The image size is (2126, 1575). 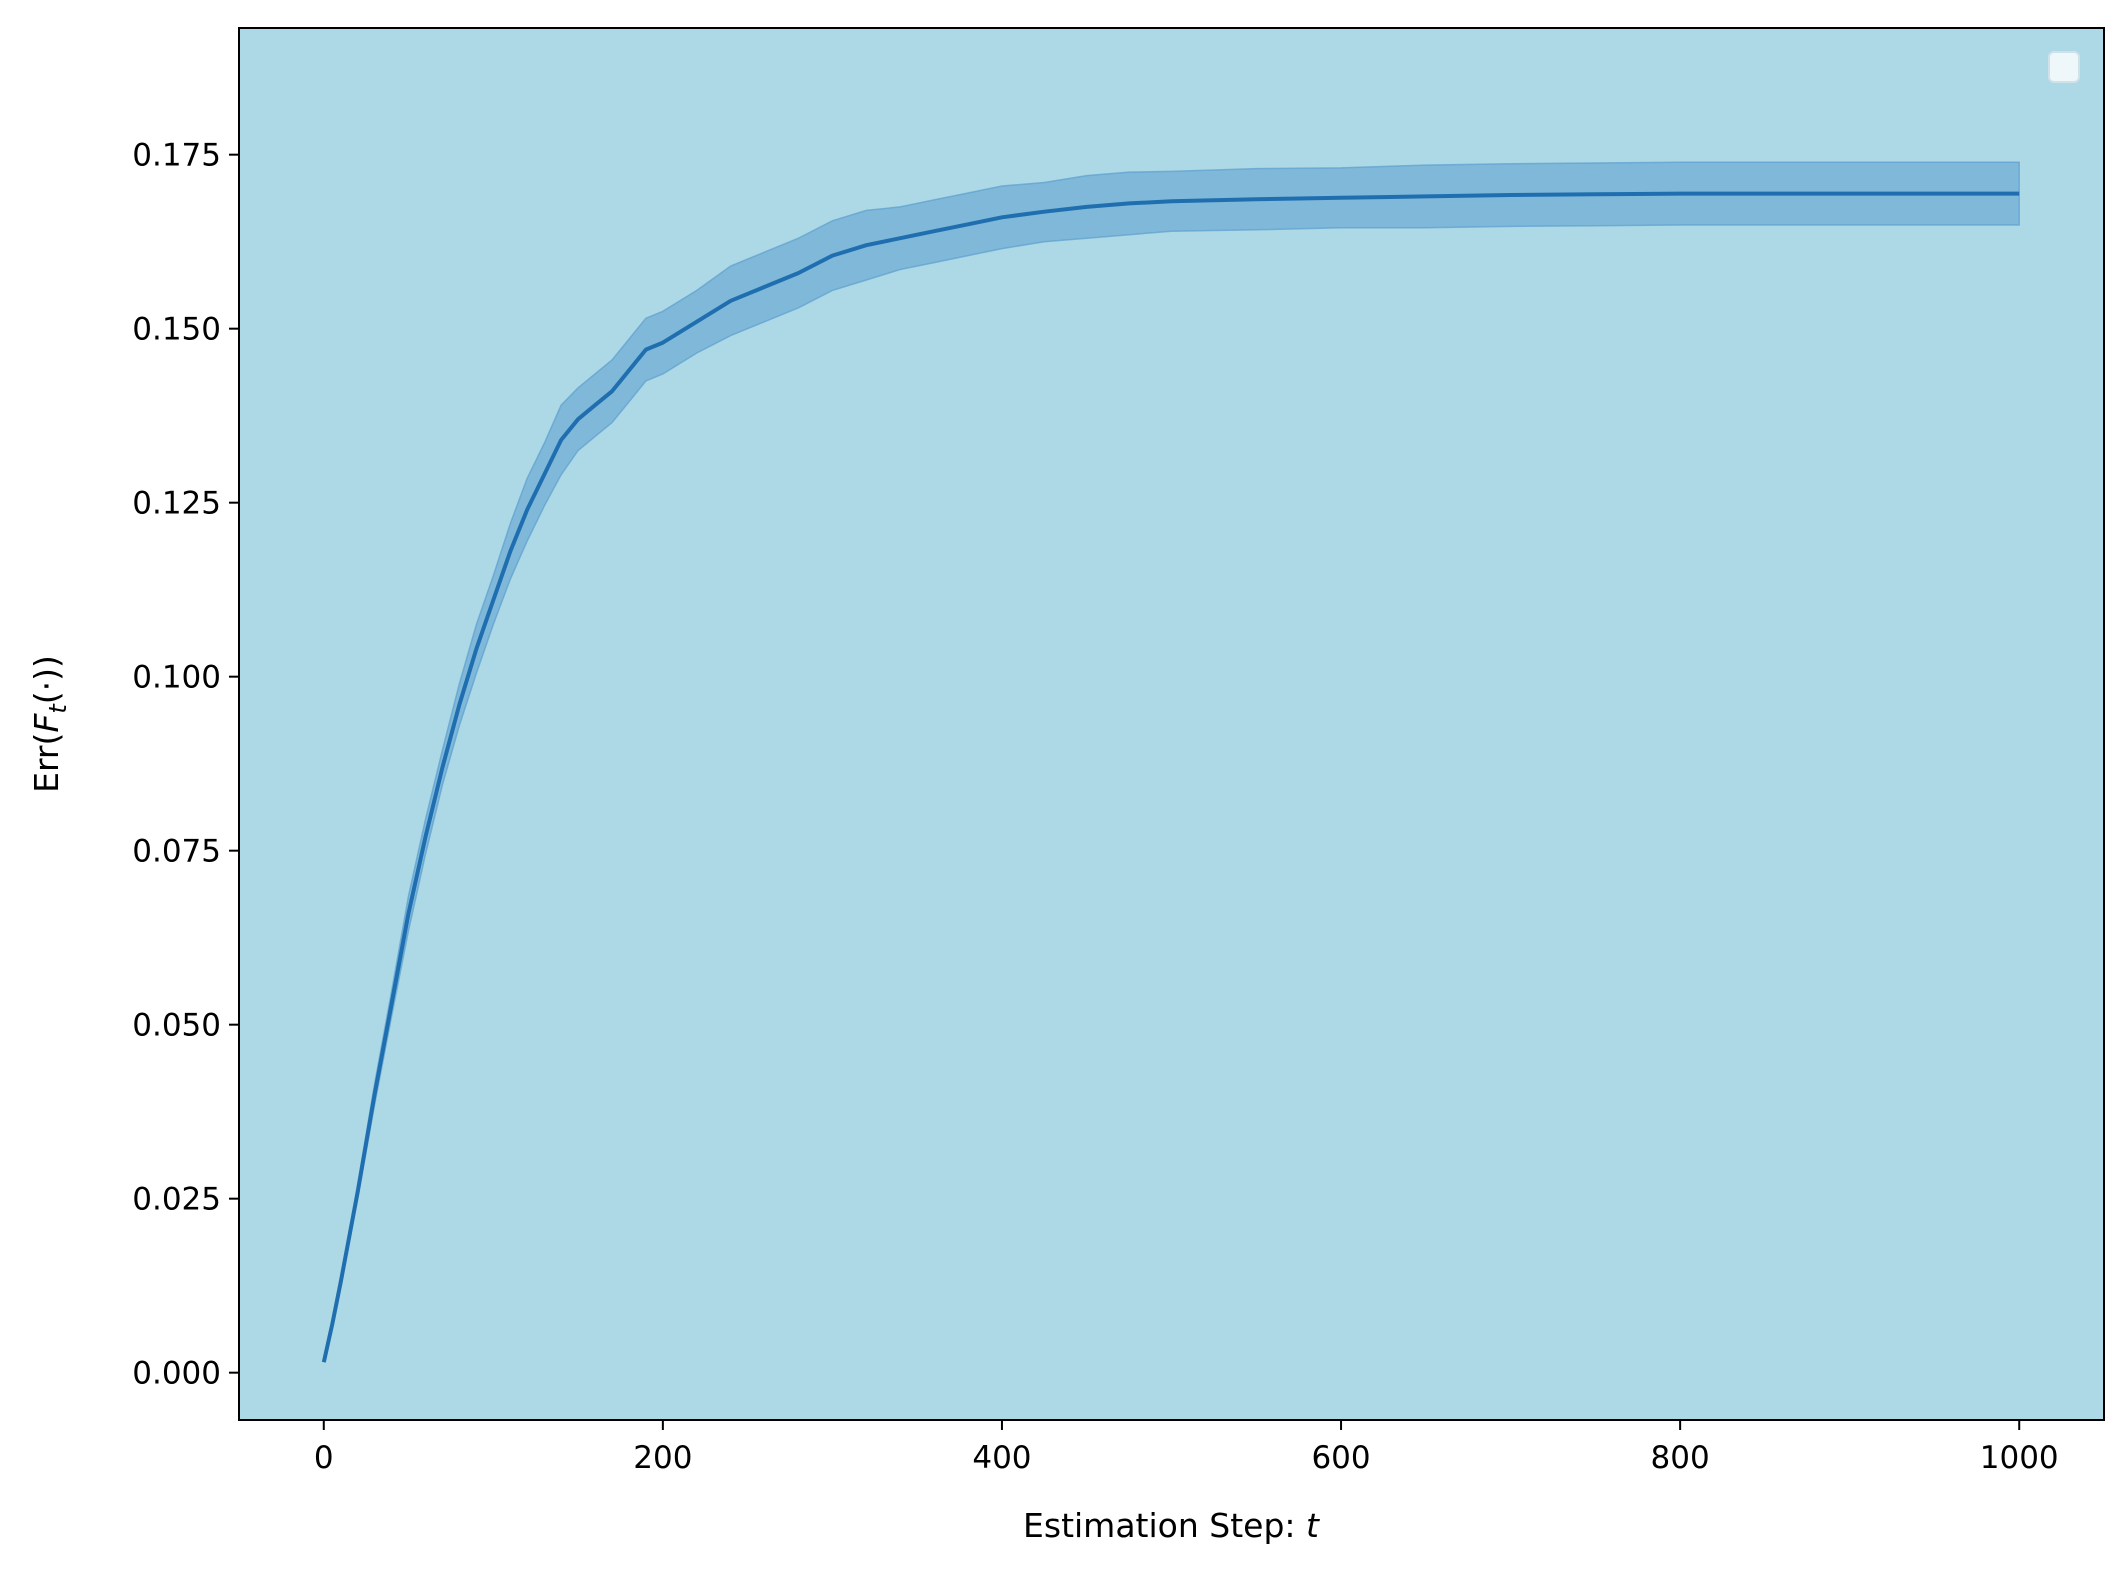 I want to click on y-tick-label: 0.100, so click(x=176, y=678).